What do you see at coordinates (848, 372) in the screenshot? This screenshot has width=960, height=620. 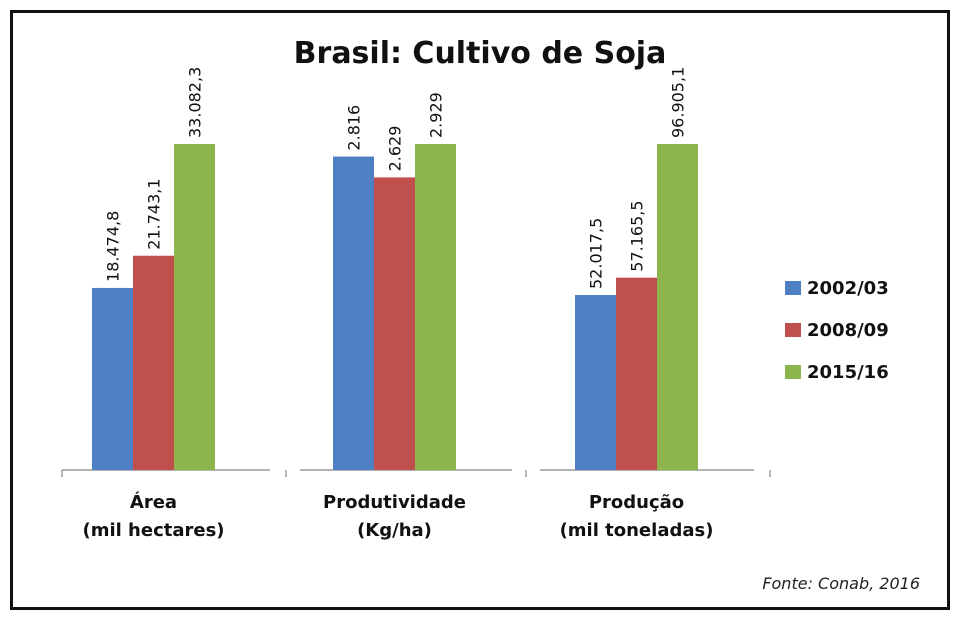 I see `legend-label-2015-16: 2015/16` at bounding box center [848, 372].